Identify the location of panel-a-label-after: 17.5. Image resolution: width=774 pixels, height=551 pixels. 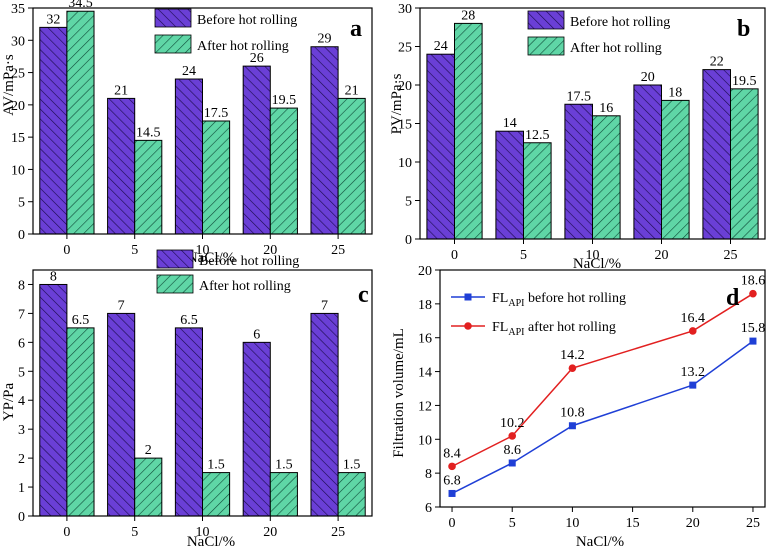
(216, 113).